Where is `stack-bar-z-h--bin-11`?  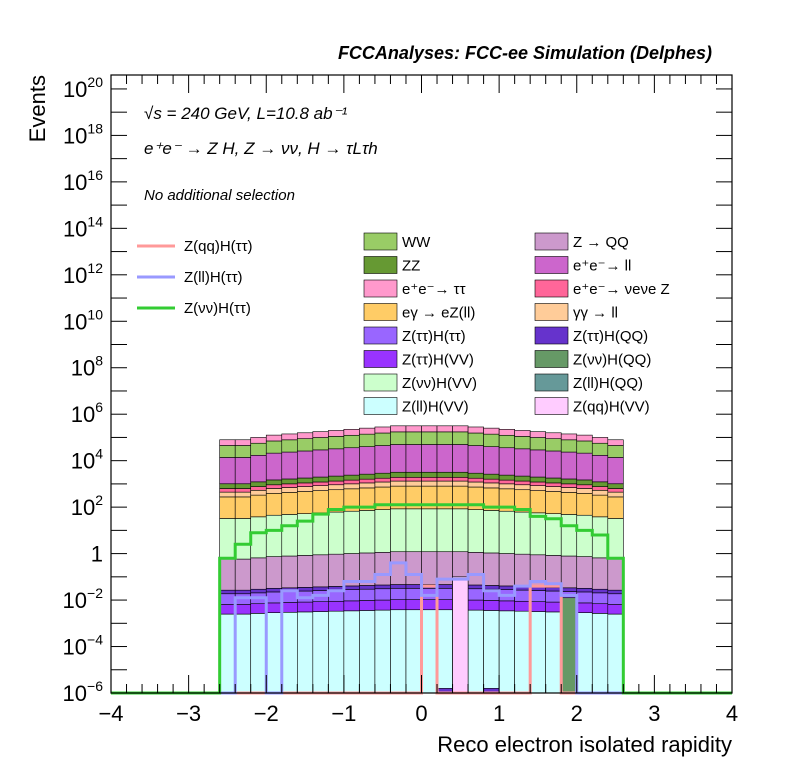 stack-bar-z-h--bin-11 is located at coordinates (398, 593).